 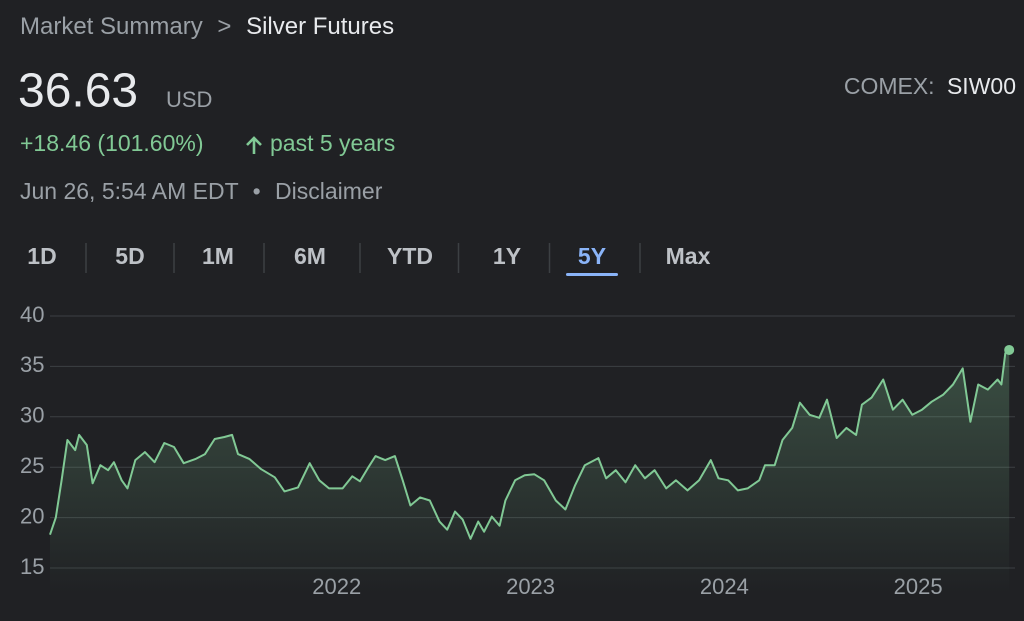 I want to click on range-tabs: 1D 5D 1M 6M YTD 1Y 5Y Max, so click(x=369, y=259).